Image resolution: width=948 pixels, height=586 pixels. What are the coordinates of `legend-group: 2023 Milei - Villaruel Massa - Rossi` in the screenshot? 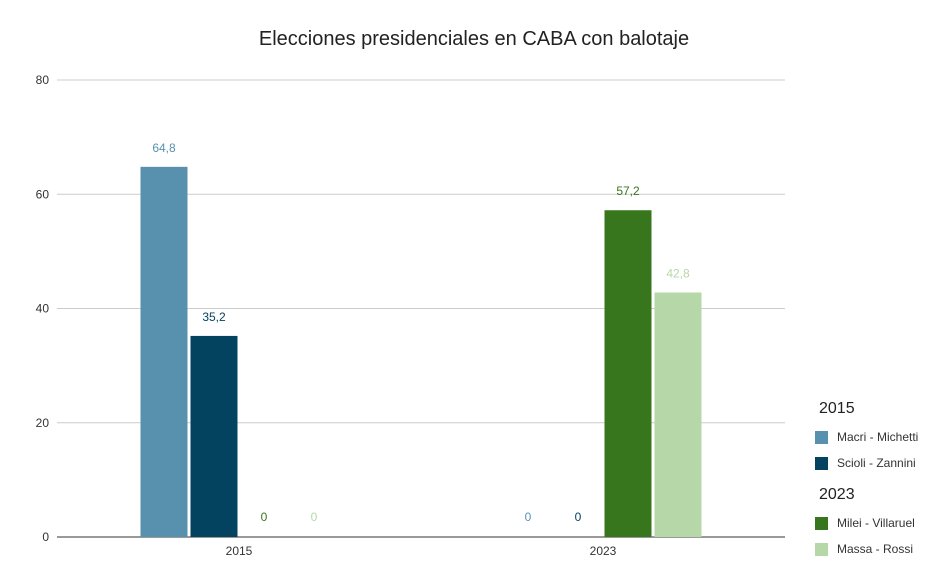 It's located at (880, 524).